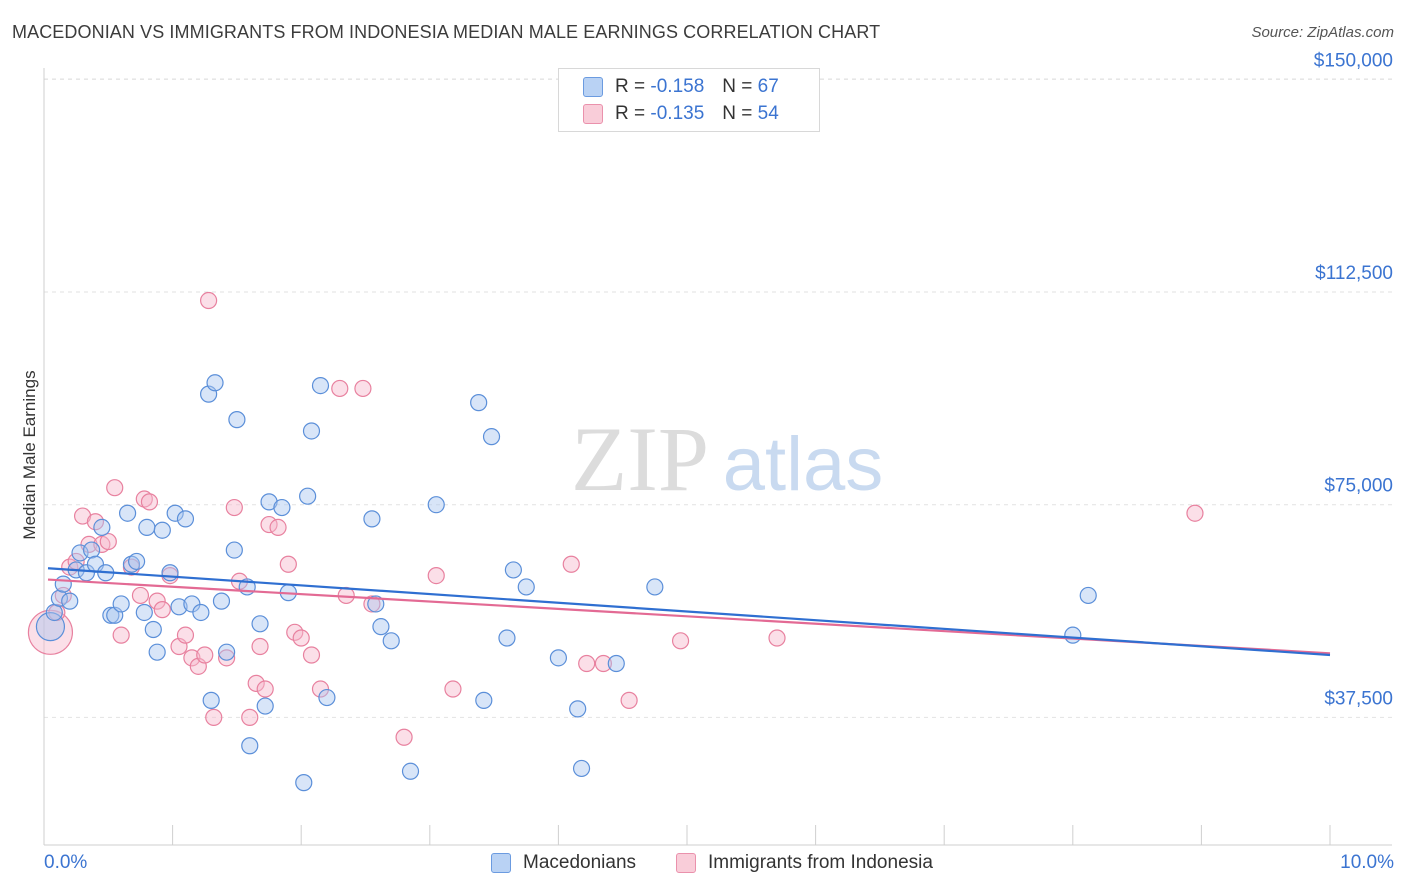 The image size is (1406, 892). What do you see at coordinates (593, 87) in the screenshot?
I see `legend-swatch-blue` at bounding box center [593, 87].